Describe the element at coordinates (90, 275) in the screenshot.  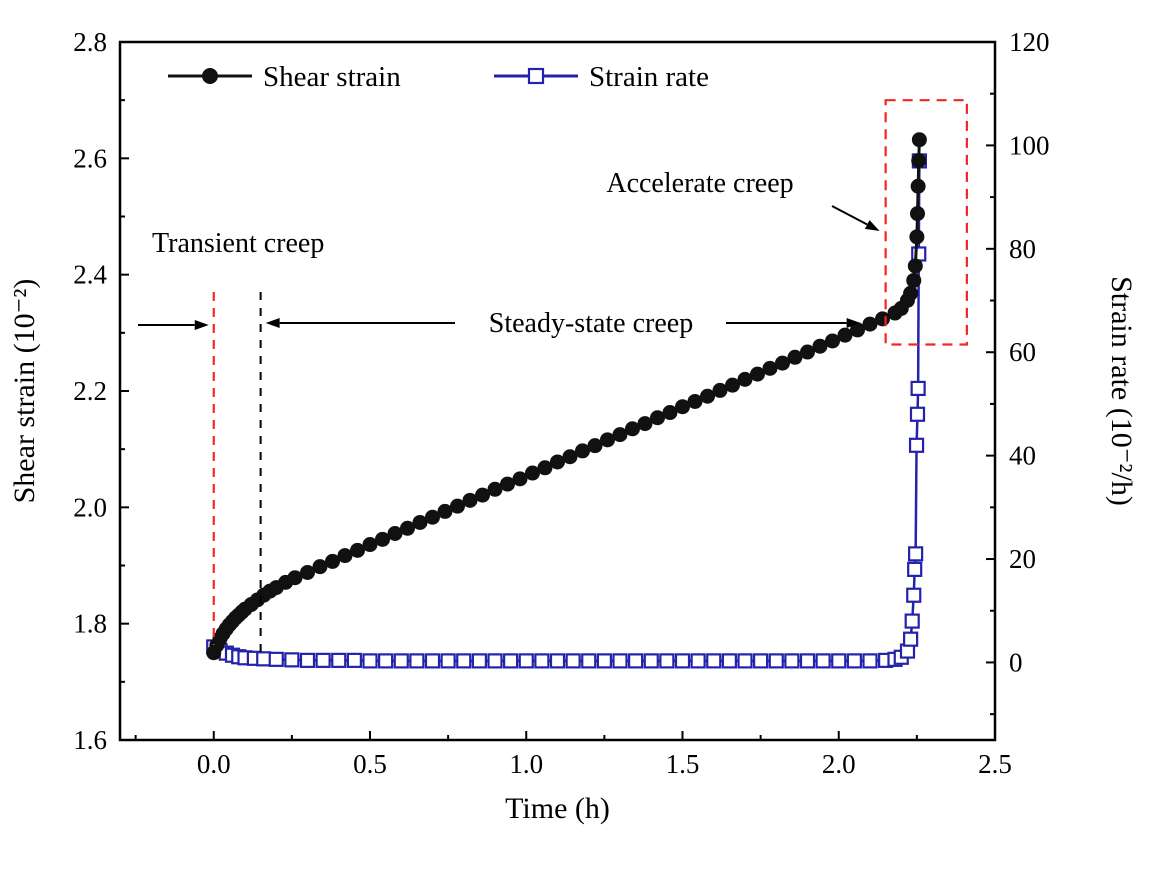
I see `y-left-tick-label: 2.4` at that location.